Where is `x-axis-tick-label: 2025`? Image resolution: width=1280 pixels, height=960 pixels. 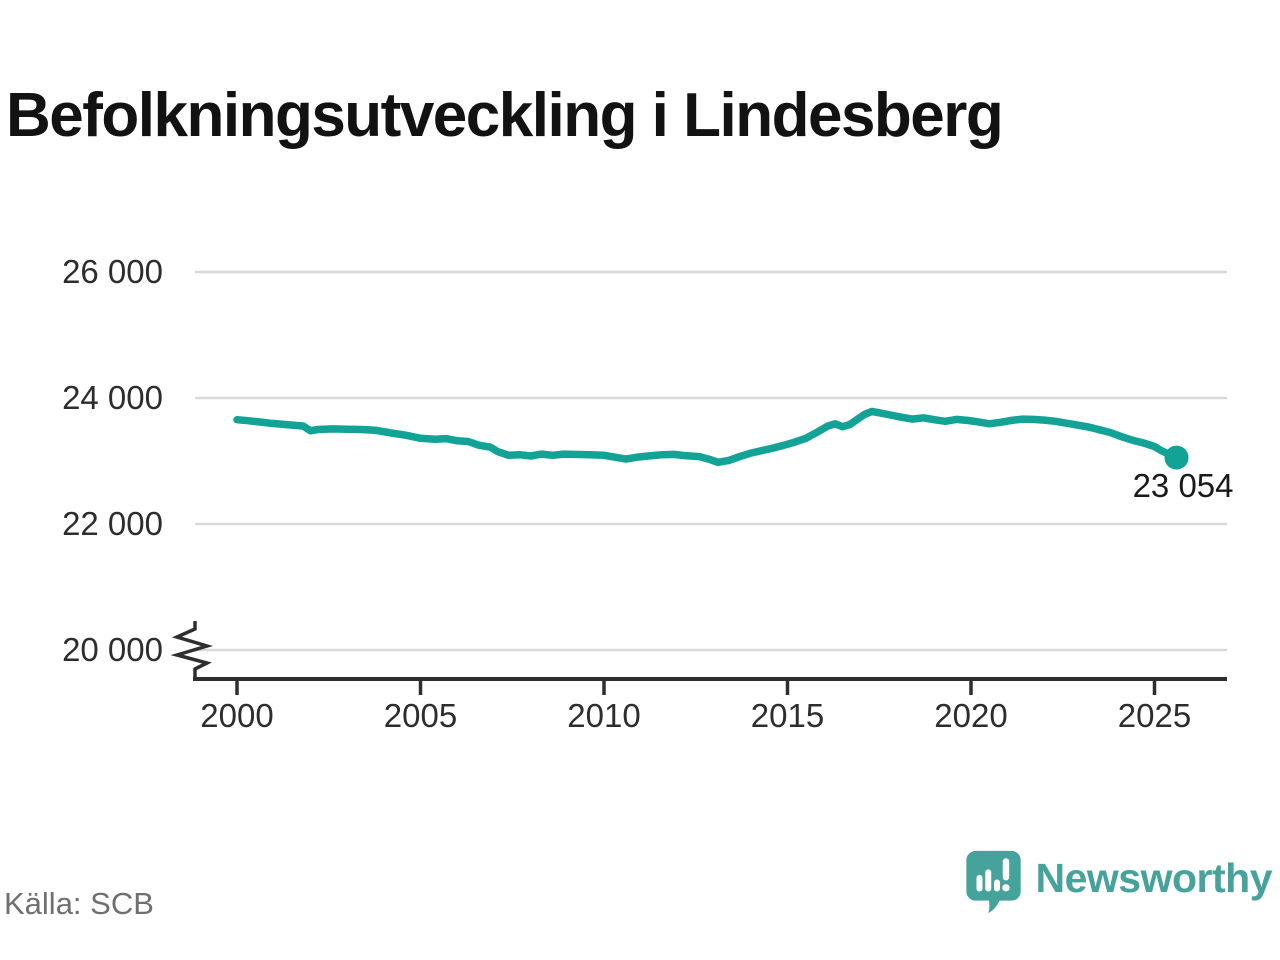
x-axis-tick-label: 2025 is located at coordinates (1154, 715).